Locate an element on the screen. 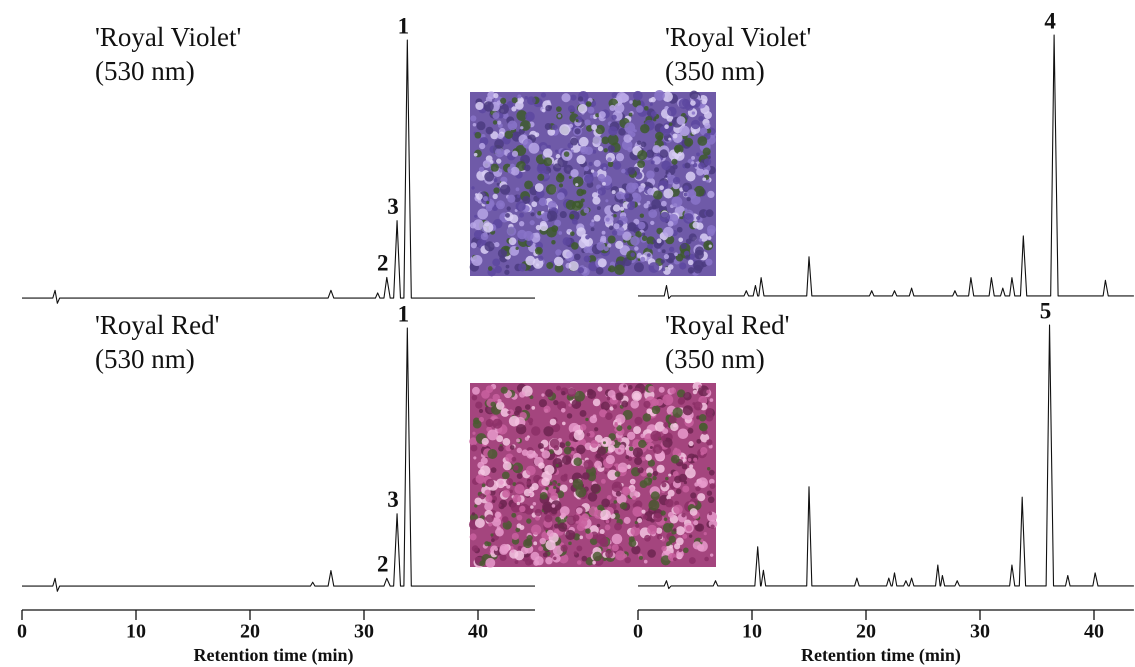 This screenshot has width=1135, height=667. peak-label: 1 is located at coordinates (404, 313).